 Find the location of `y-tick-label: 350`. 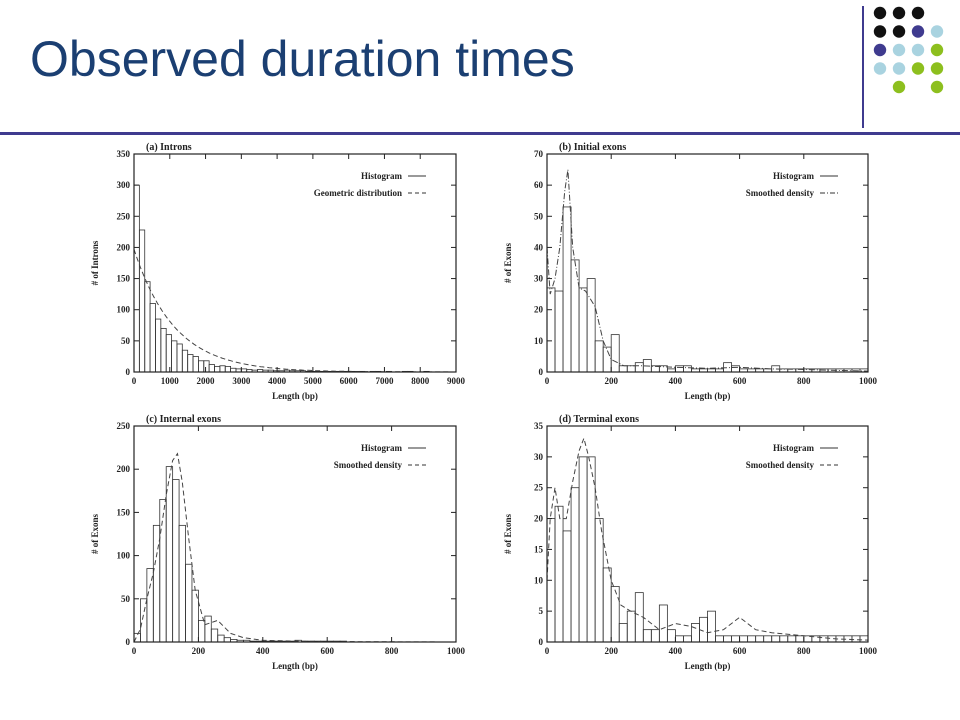

y-tick-label: 350 is located at coordinates (124, 154).